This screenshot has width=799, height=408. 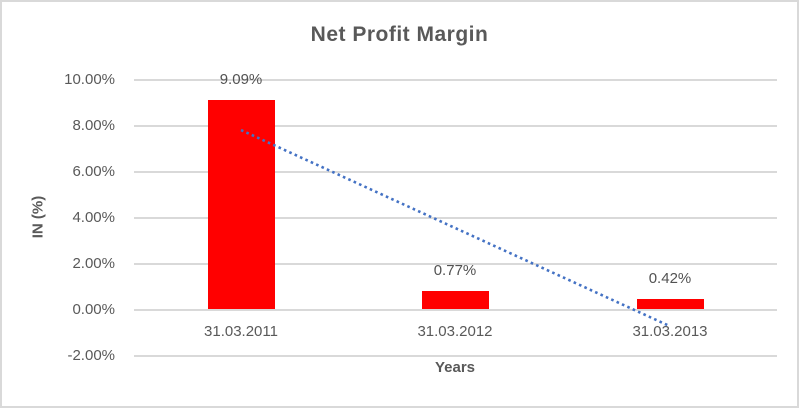 What do you see at coordinates (455, 331) in the screenshot?
I see `x-tick-label: 31.03.2012` at bounding box center [455, 331].